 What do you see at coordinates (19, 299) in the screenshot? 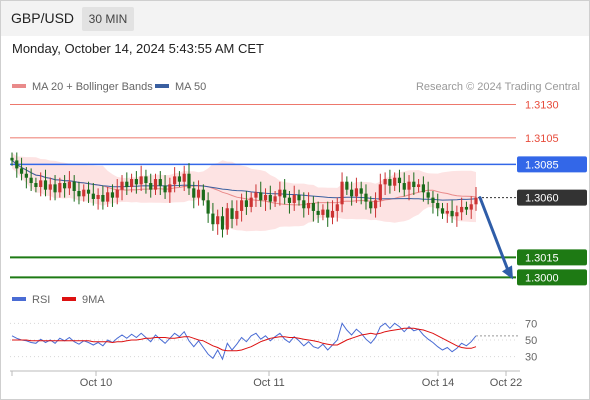
I see `rsi-legend-swatch` at bounding box center [19, 299].